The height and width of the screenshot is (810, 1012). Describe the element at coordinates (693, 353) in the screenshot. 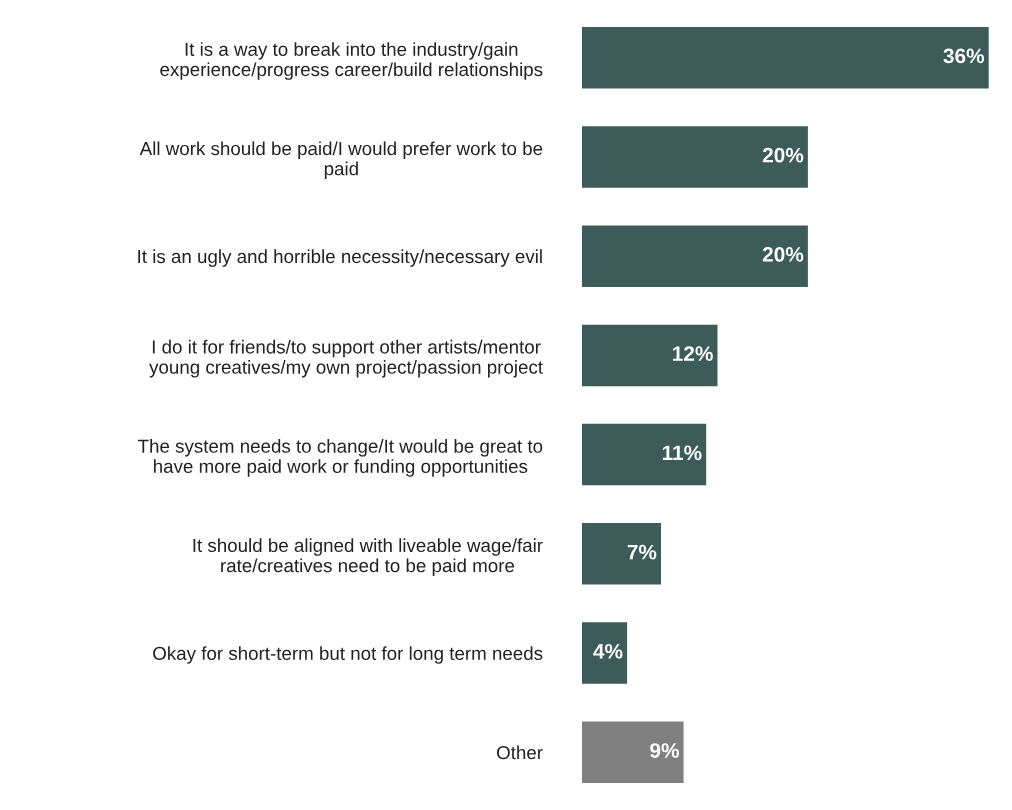

I see `data-label: 12%` at that location.